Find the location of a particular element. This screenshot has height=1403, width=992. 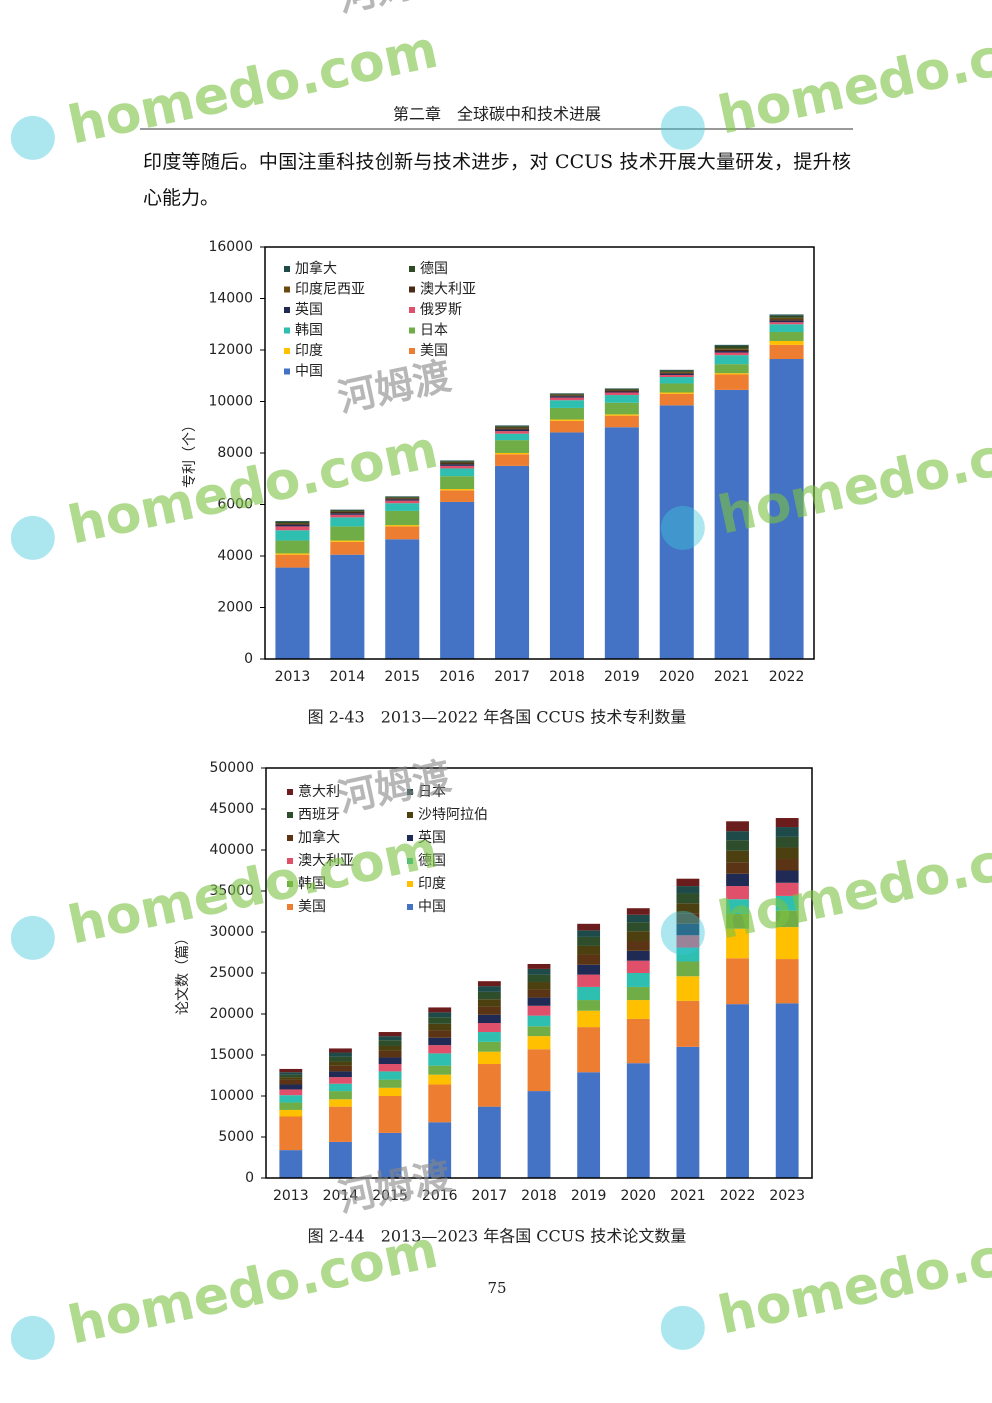

y-tick-label: 40000 is located at coordinates (231, 850).